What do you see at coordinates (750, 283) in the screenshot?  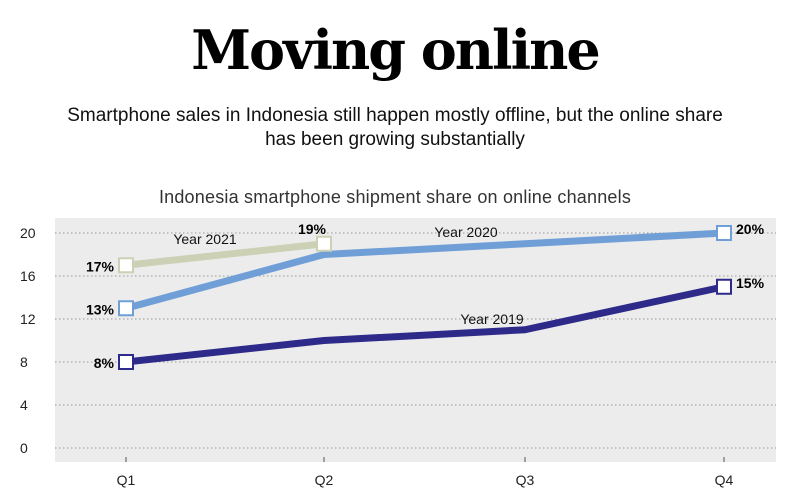 I see `data-label: 15%` at bounding box center [750, 283].